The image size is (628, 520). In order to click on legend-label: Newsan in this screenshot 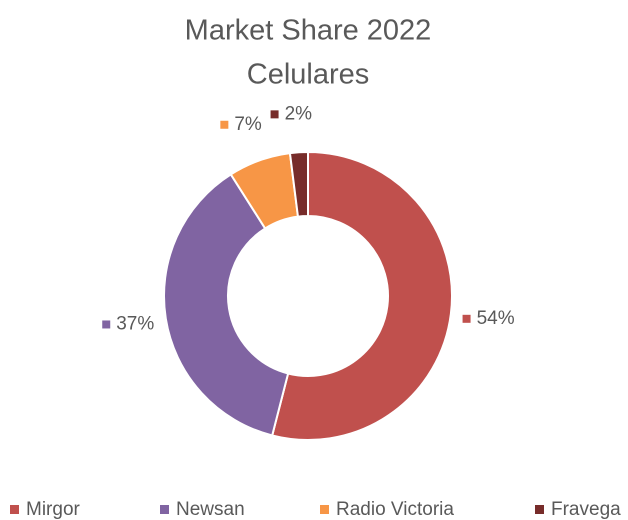, I will do `click(210, 509)`.